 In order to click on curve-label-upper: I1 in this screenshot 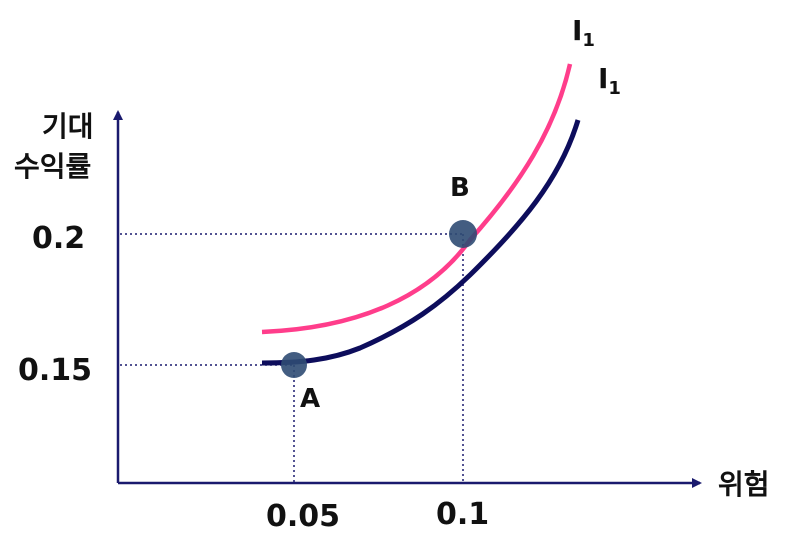, I will do `click(583, 32)`.